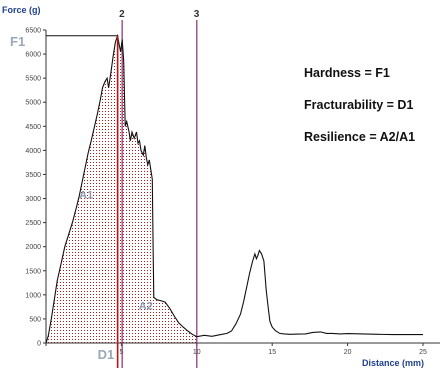 The height and width of the screenshot is (368, 441). I want to click on x-tick-label: 15, so click(272, 352).